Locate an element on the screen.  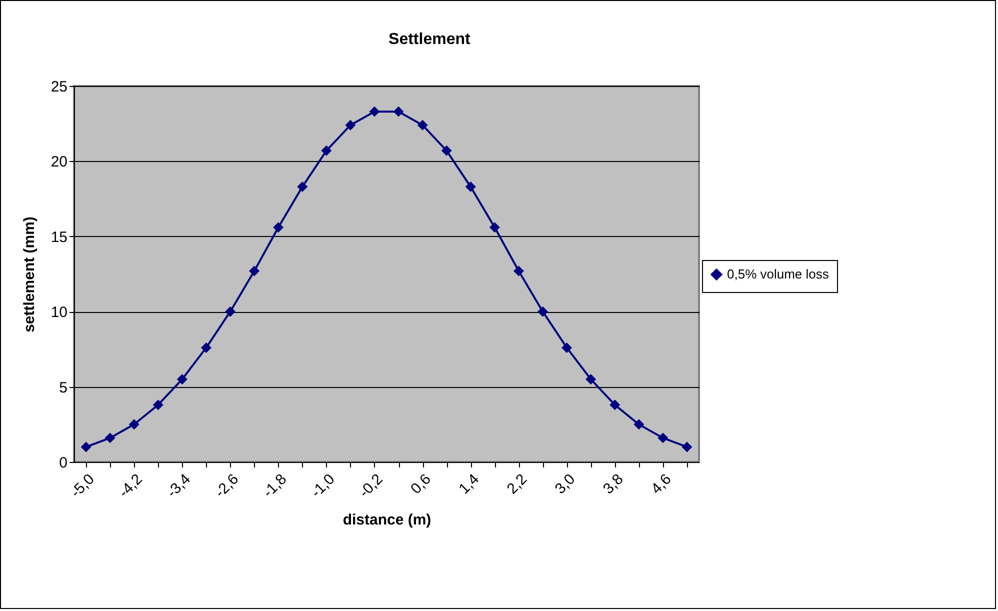
y-tick-label: 20 is located at coordinates (59, 162).